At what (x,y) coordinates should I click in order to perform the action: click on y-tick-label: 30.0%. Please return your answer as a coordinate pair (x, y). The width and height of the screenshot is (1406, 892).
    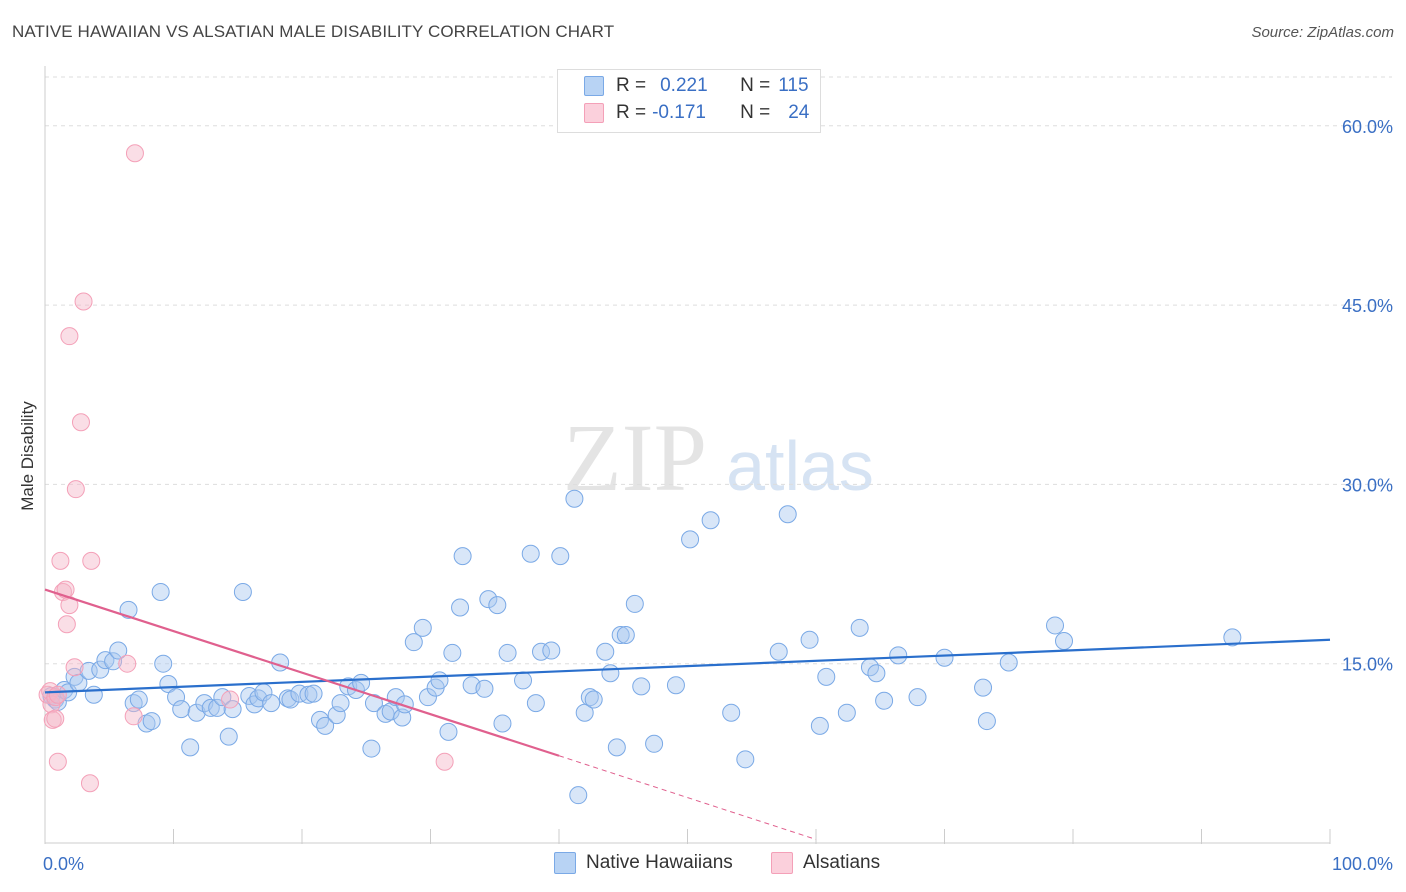
    Looking at the image, I should click on (1367, 485).